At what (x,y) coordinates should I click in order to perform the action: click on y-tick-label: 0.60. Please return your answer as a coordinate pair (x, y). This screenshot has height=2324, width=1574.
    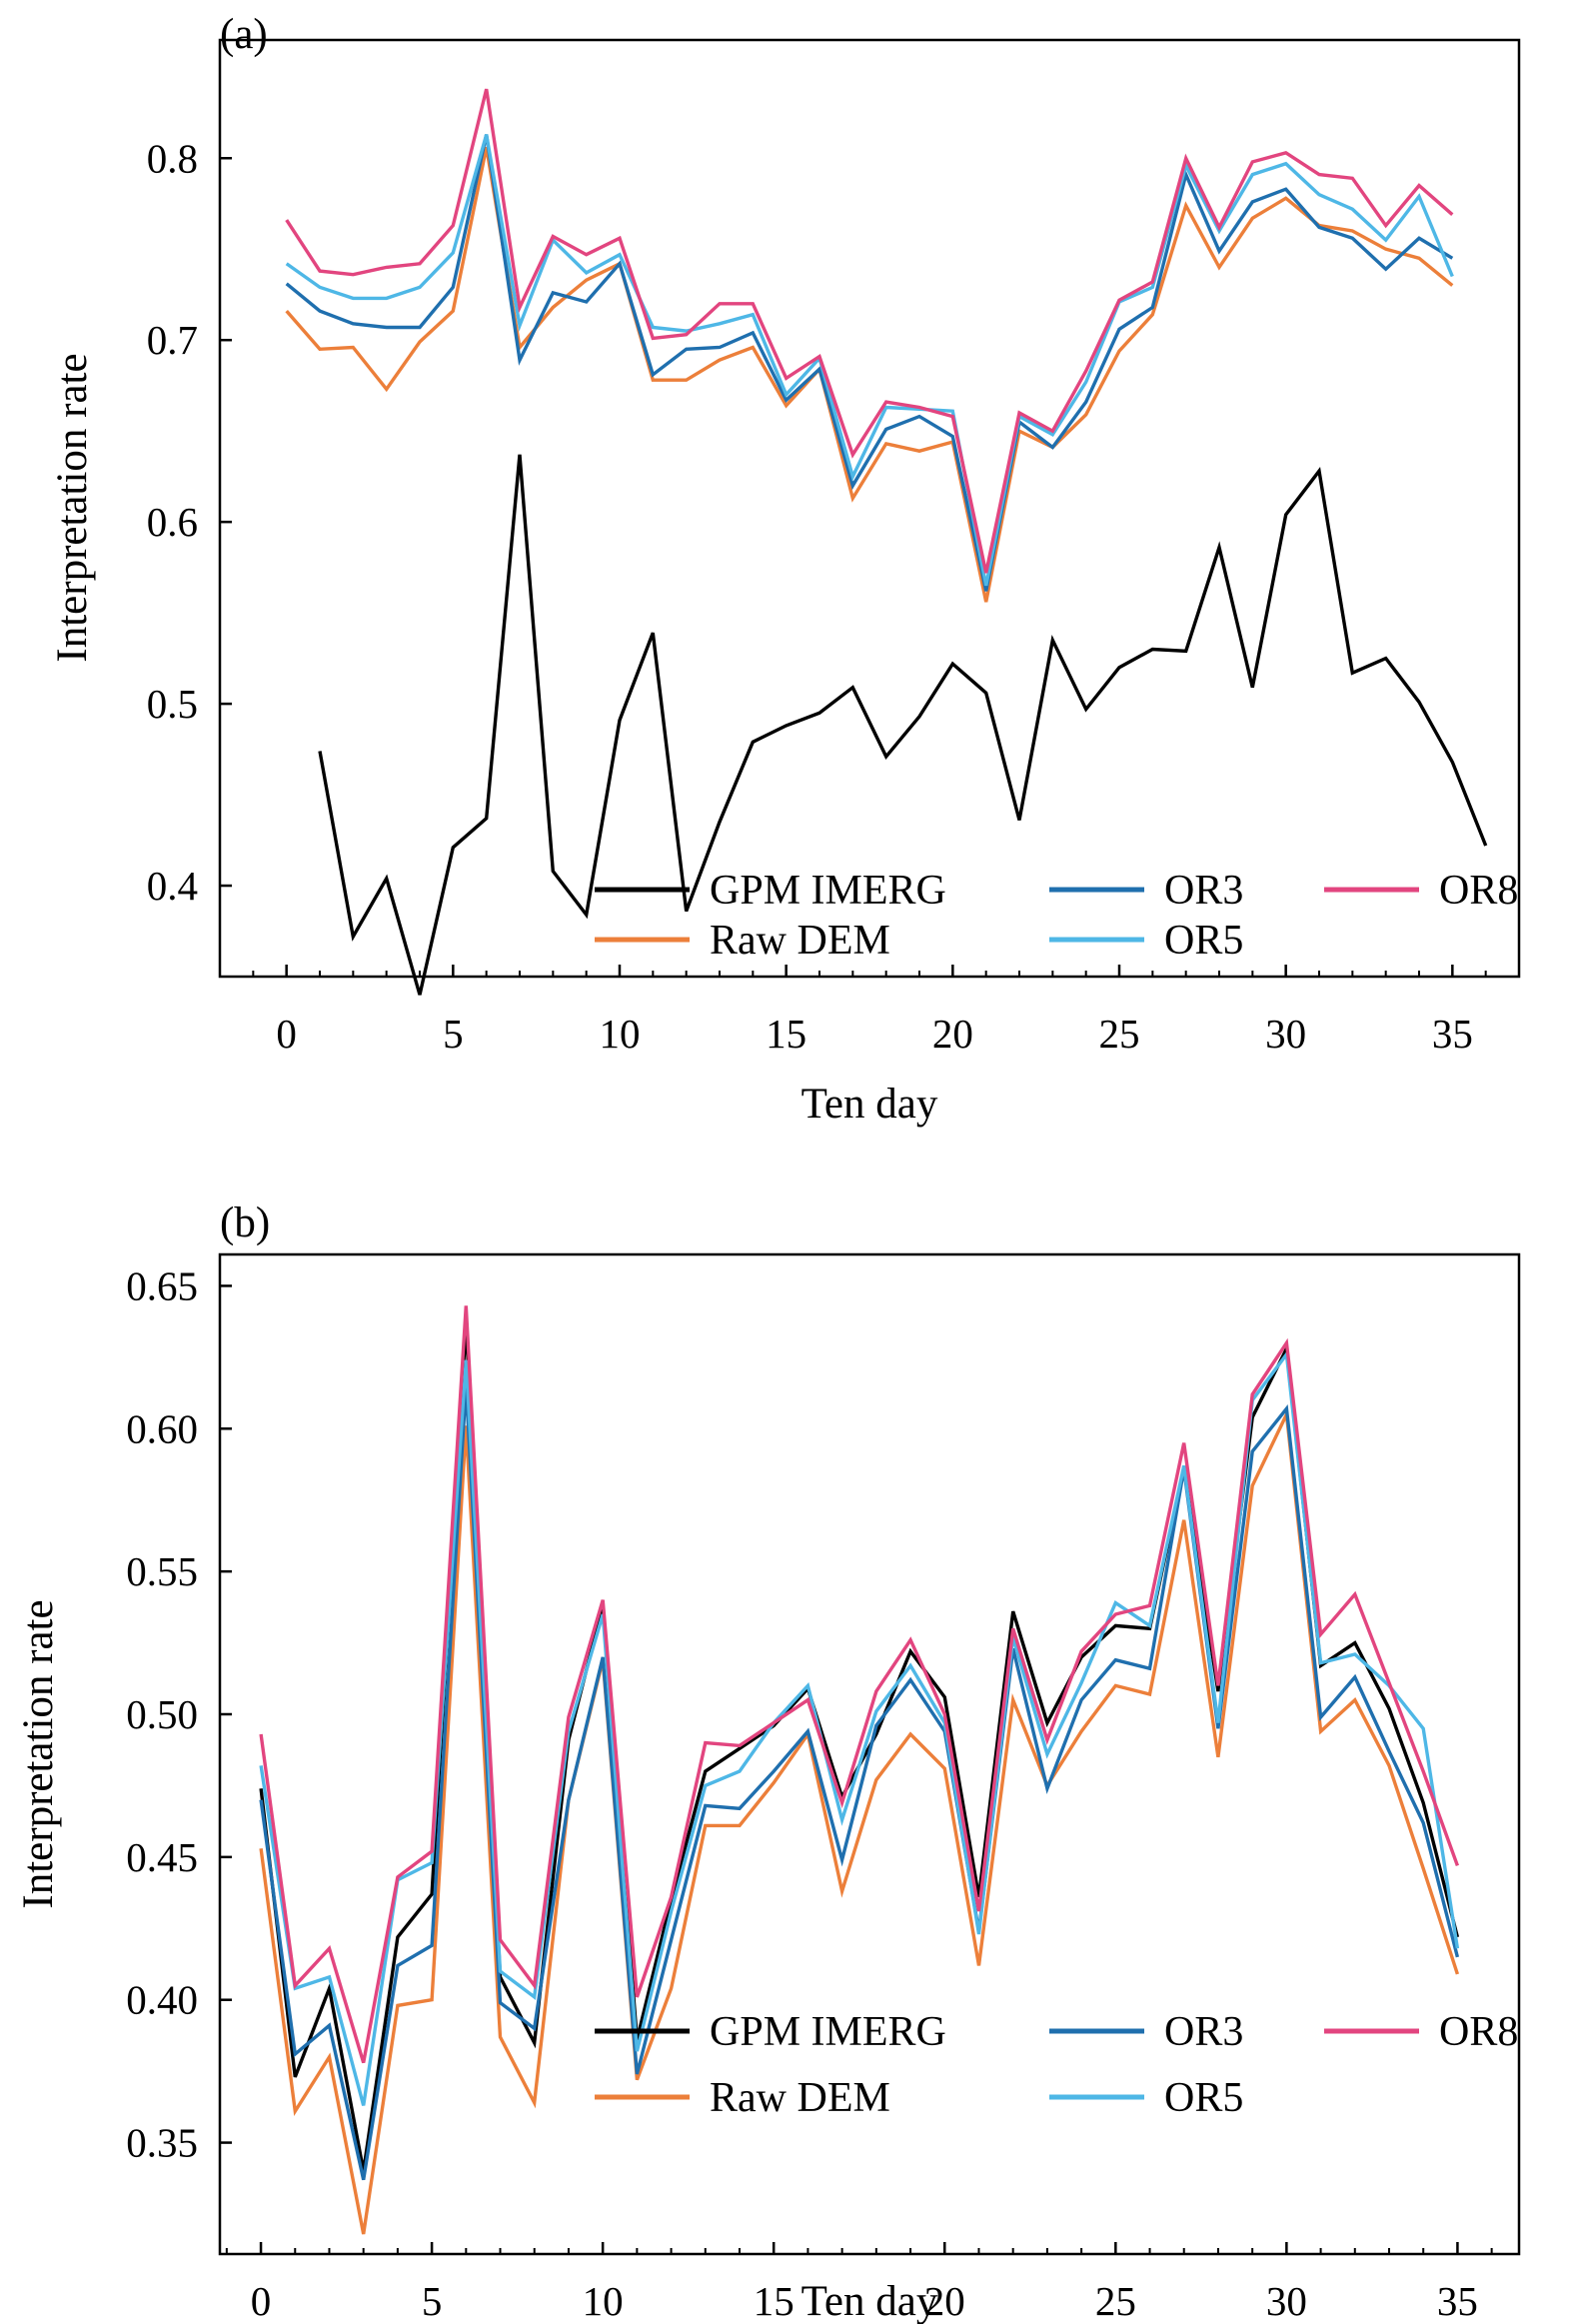
    Looking at the image, I should click on (162, 1428).